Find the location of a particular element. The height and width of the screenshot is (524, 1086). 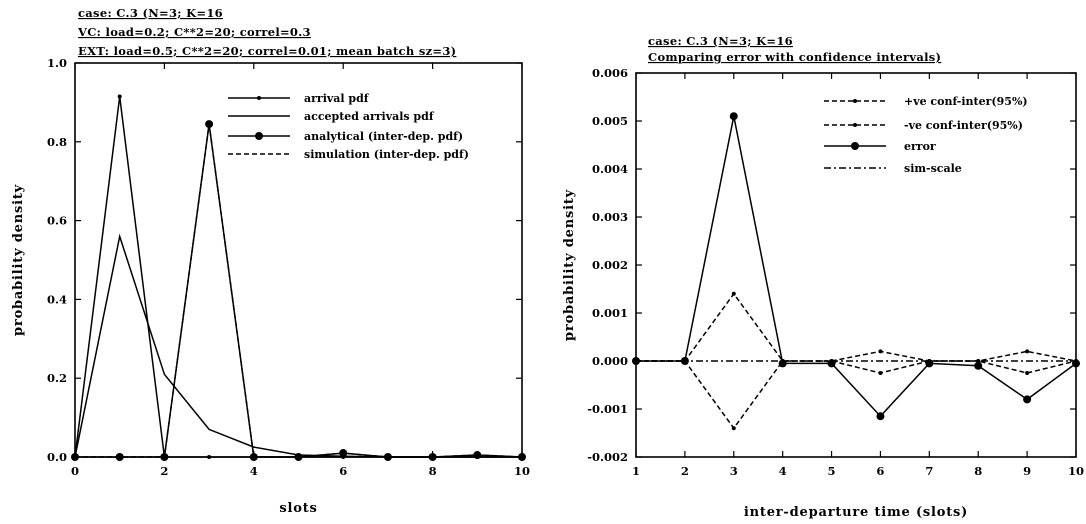

y-tick-label: 0.002 is located at coordinates (610, 265).